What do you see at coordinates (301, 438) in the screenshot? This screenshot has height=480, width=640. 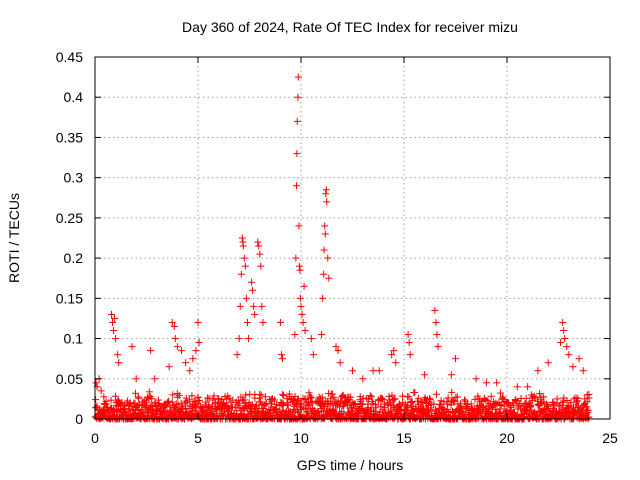 I see `x-tick-label: 10` at bounding box center [301, 438].